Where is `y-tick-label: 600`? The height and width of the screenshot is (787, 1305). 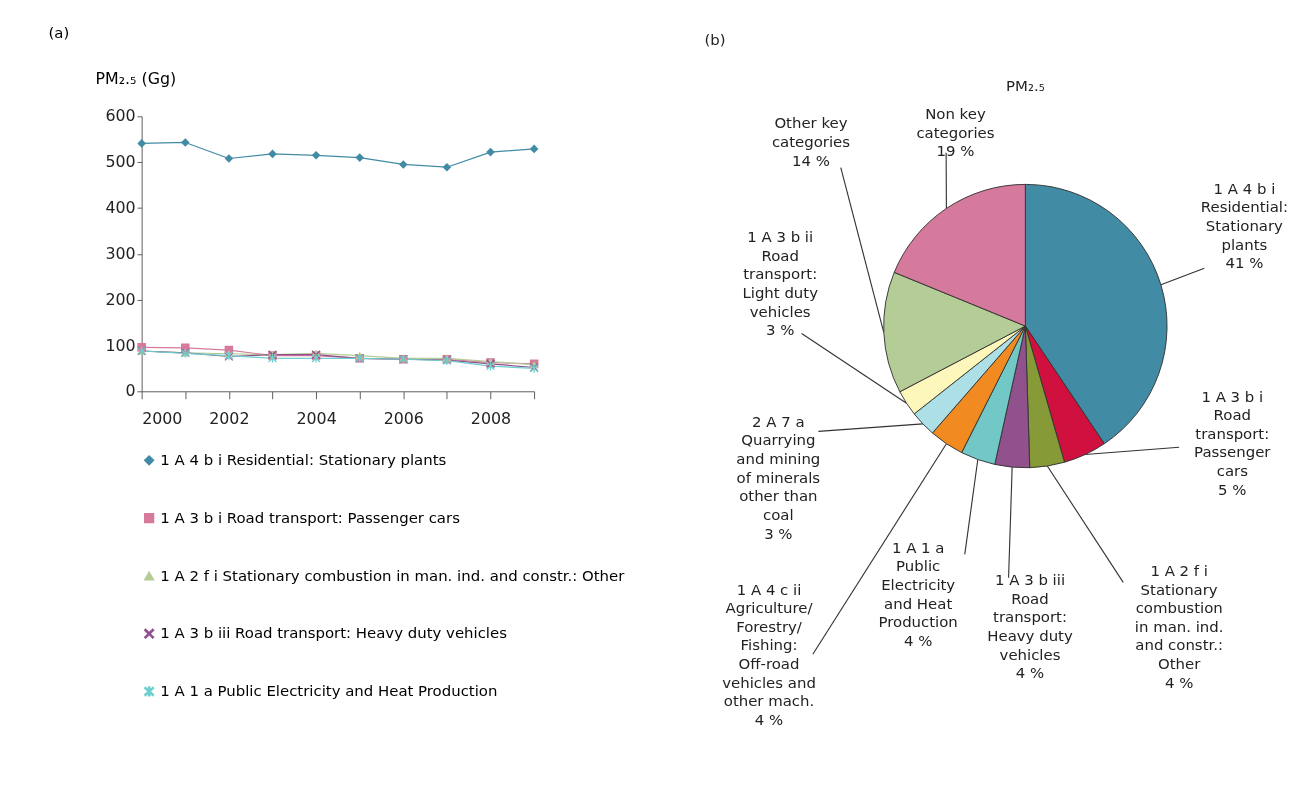 y-tick-label: 600 is located at coordinates (120, 116).